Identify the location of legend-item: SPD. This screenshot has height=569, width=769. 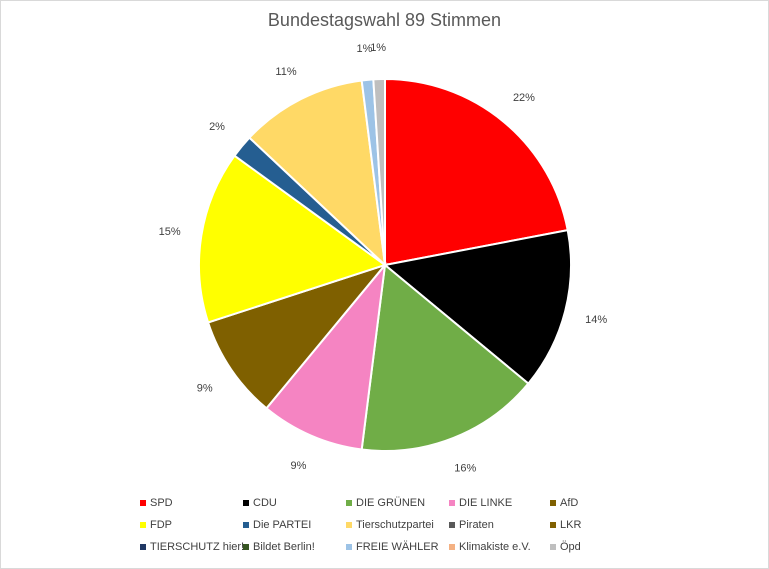
(156, 503).